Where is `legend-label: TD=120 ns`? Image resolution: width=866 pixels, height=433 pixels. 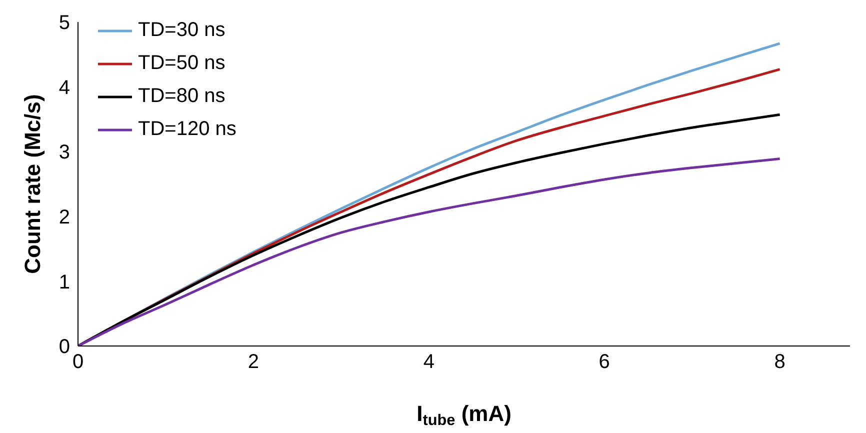
legend-label: TD=120 ns is located at coordinates (187, 129).